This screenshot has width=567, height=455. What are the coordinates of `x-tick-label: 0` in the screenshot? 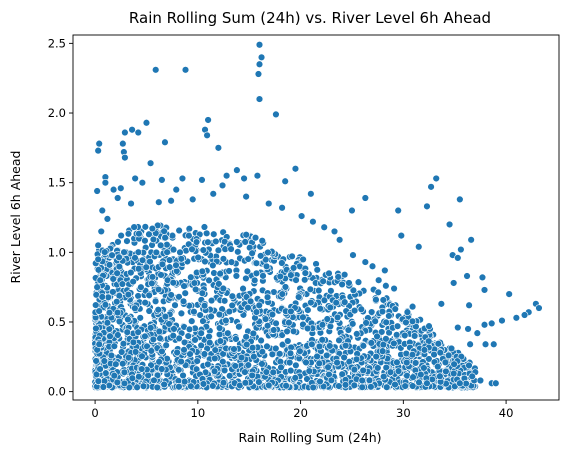 It's located at (94, 413).